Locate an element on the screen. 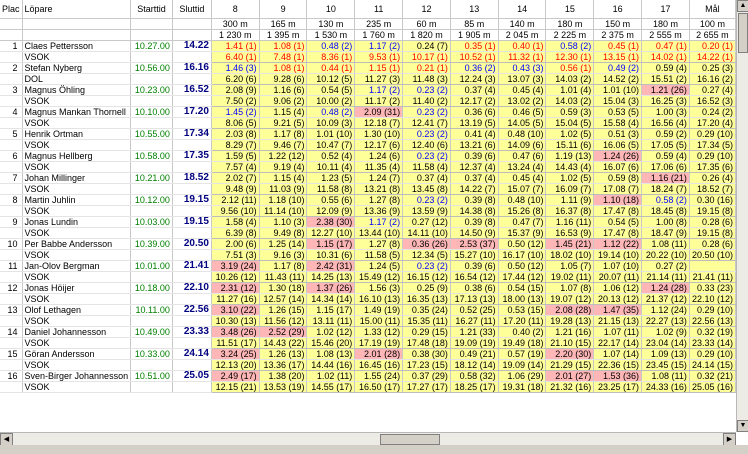 The width and height of the screenshot is (748, 454). split-time-cell: 1.45 (2) is located at coordinates (235, 112).